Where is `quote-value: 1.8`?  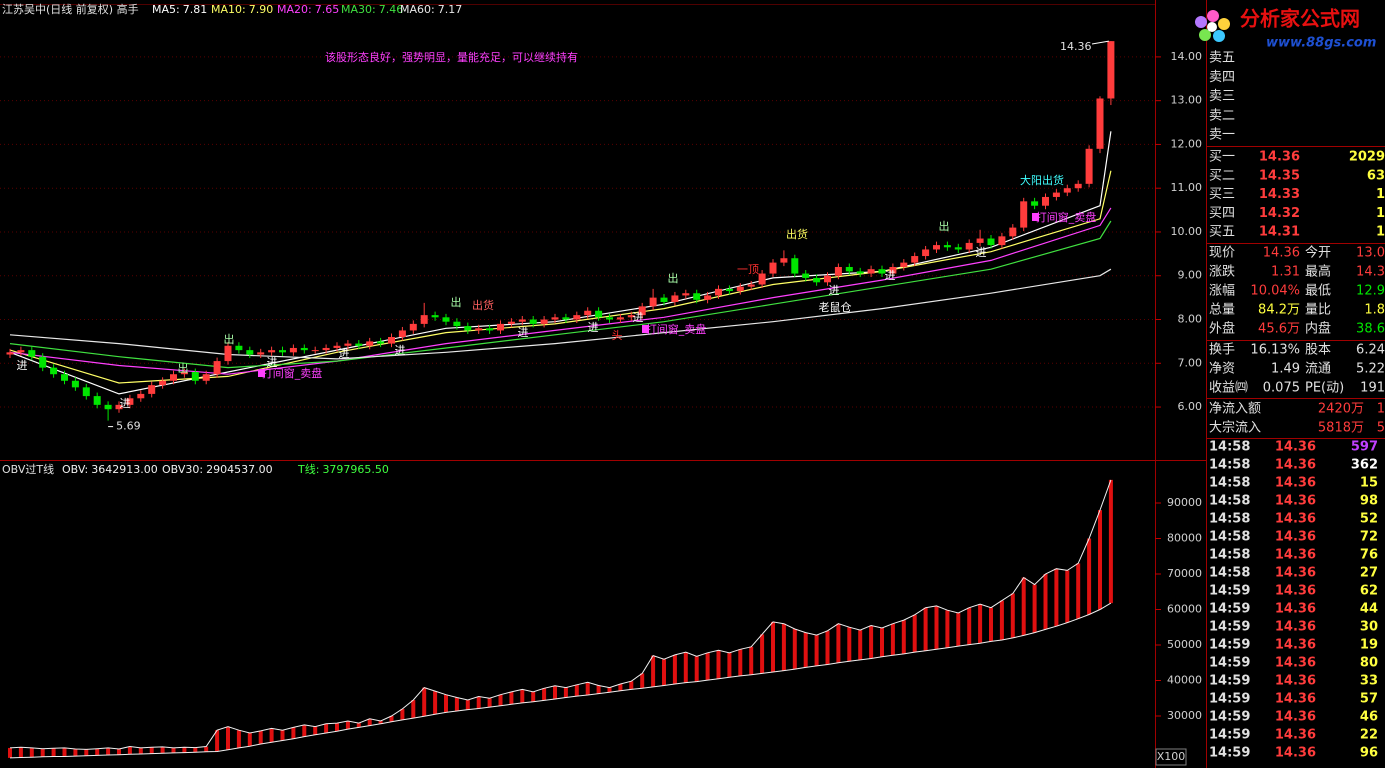 quote-value: 1.8 is located at coordinates (1374, 310).